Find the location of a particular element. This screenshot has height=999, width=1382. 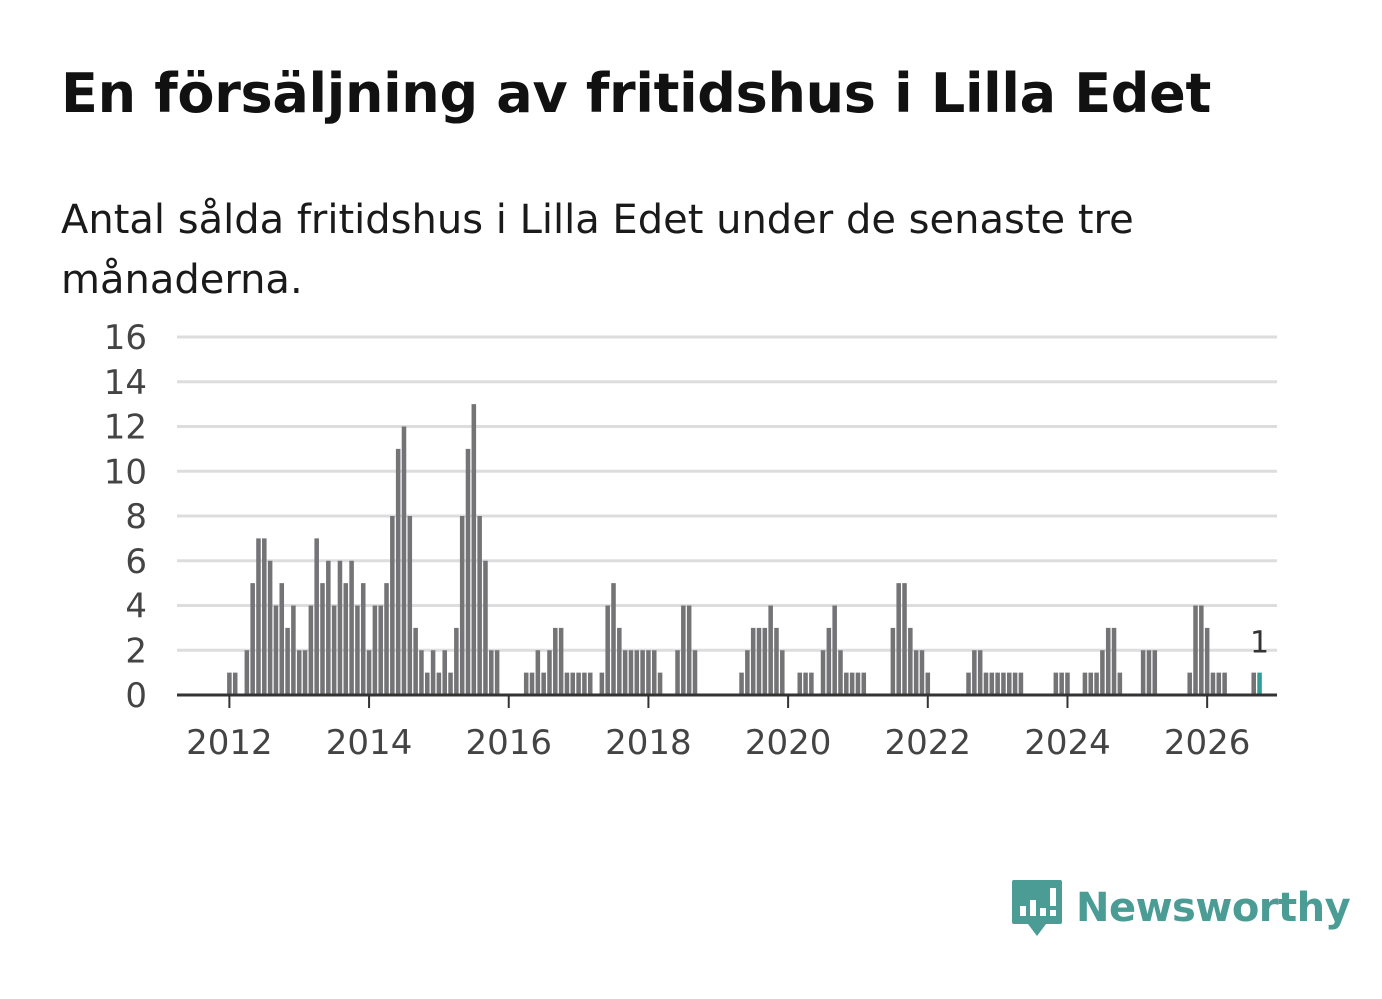

y-tick-label: 12 is located at coordinates (125, 428).